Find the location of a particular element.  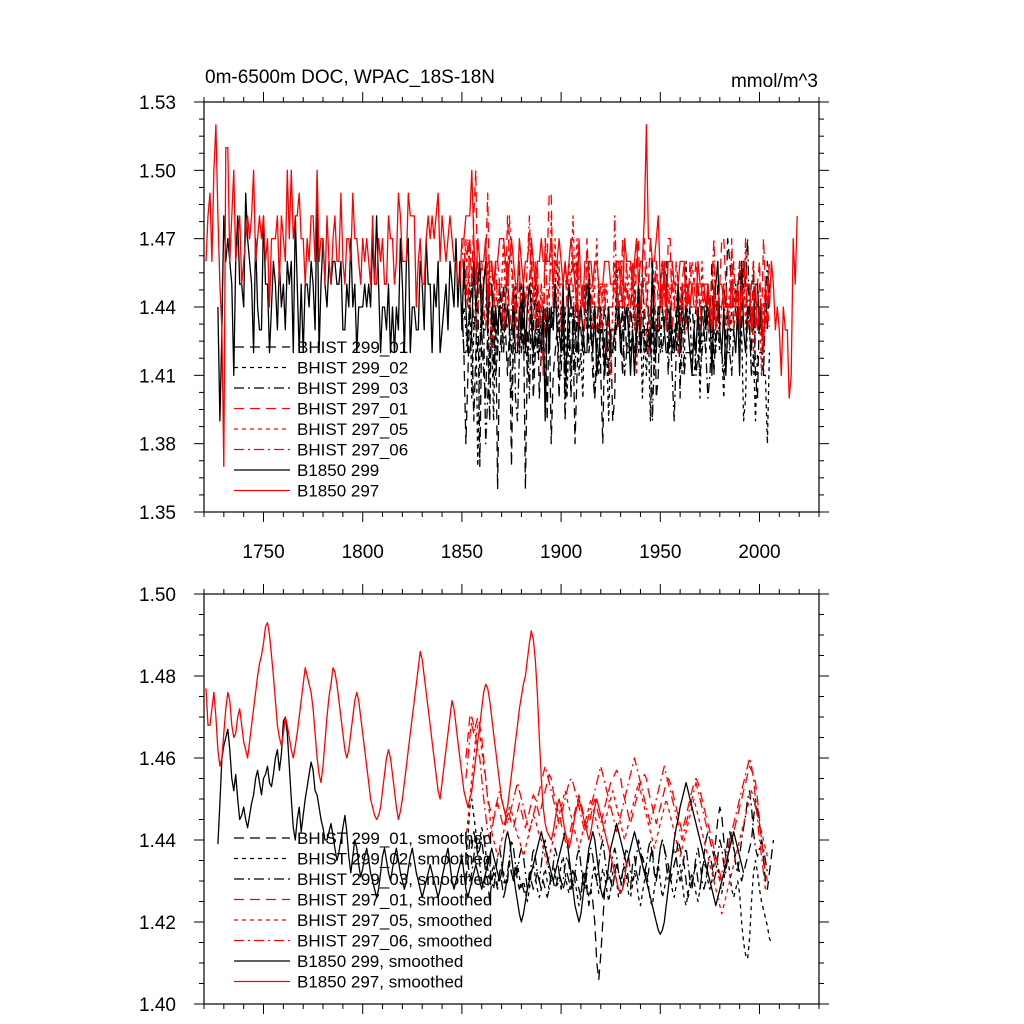

y-tick-label: 1.40 is located at coordinates (157, 1005).